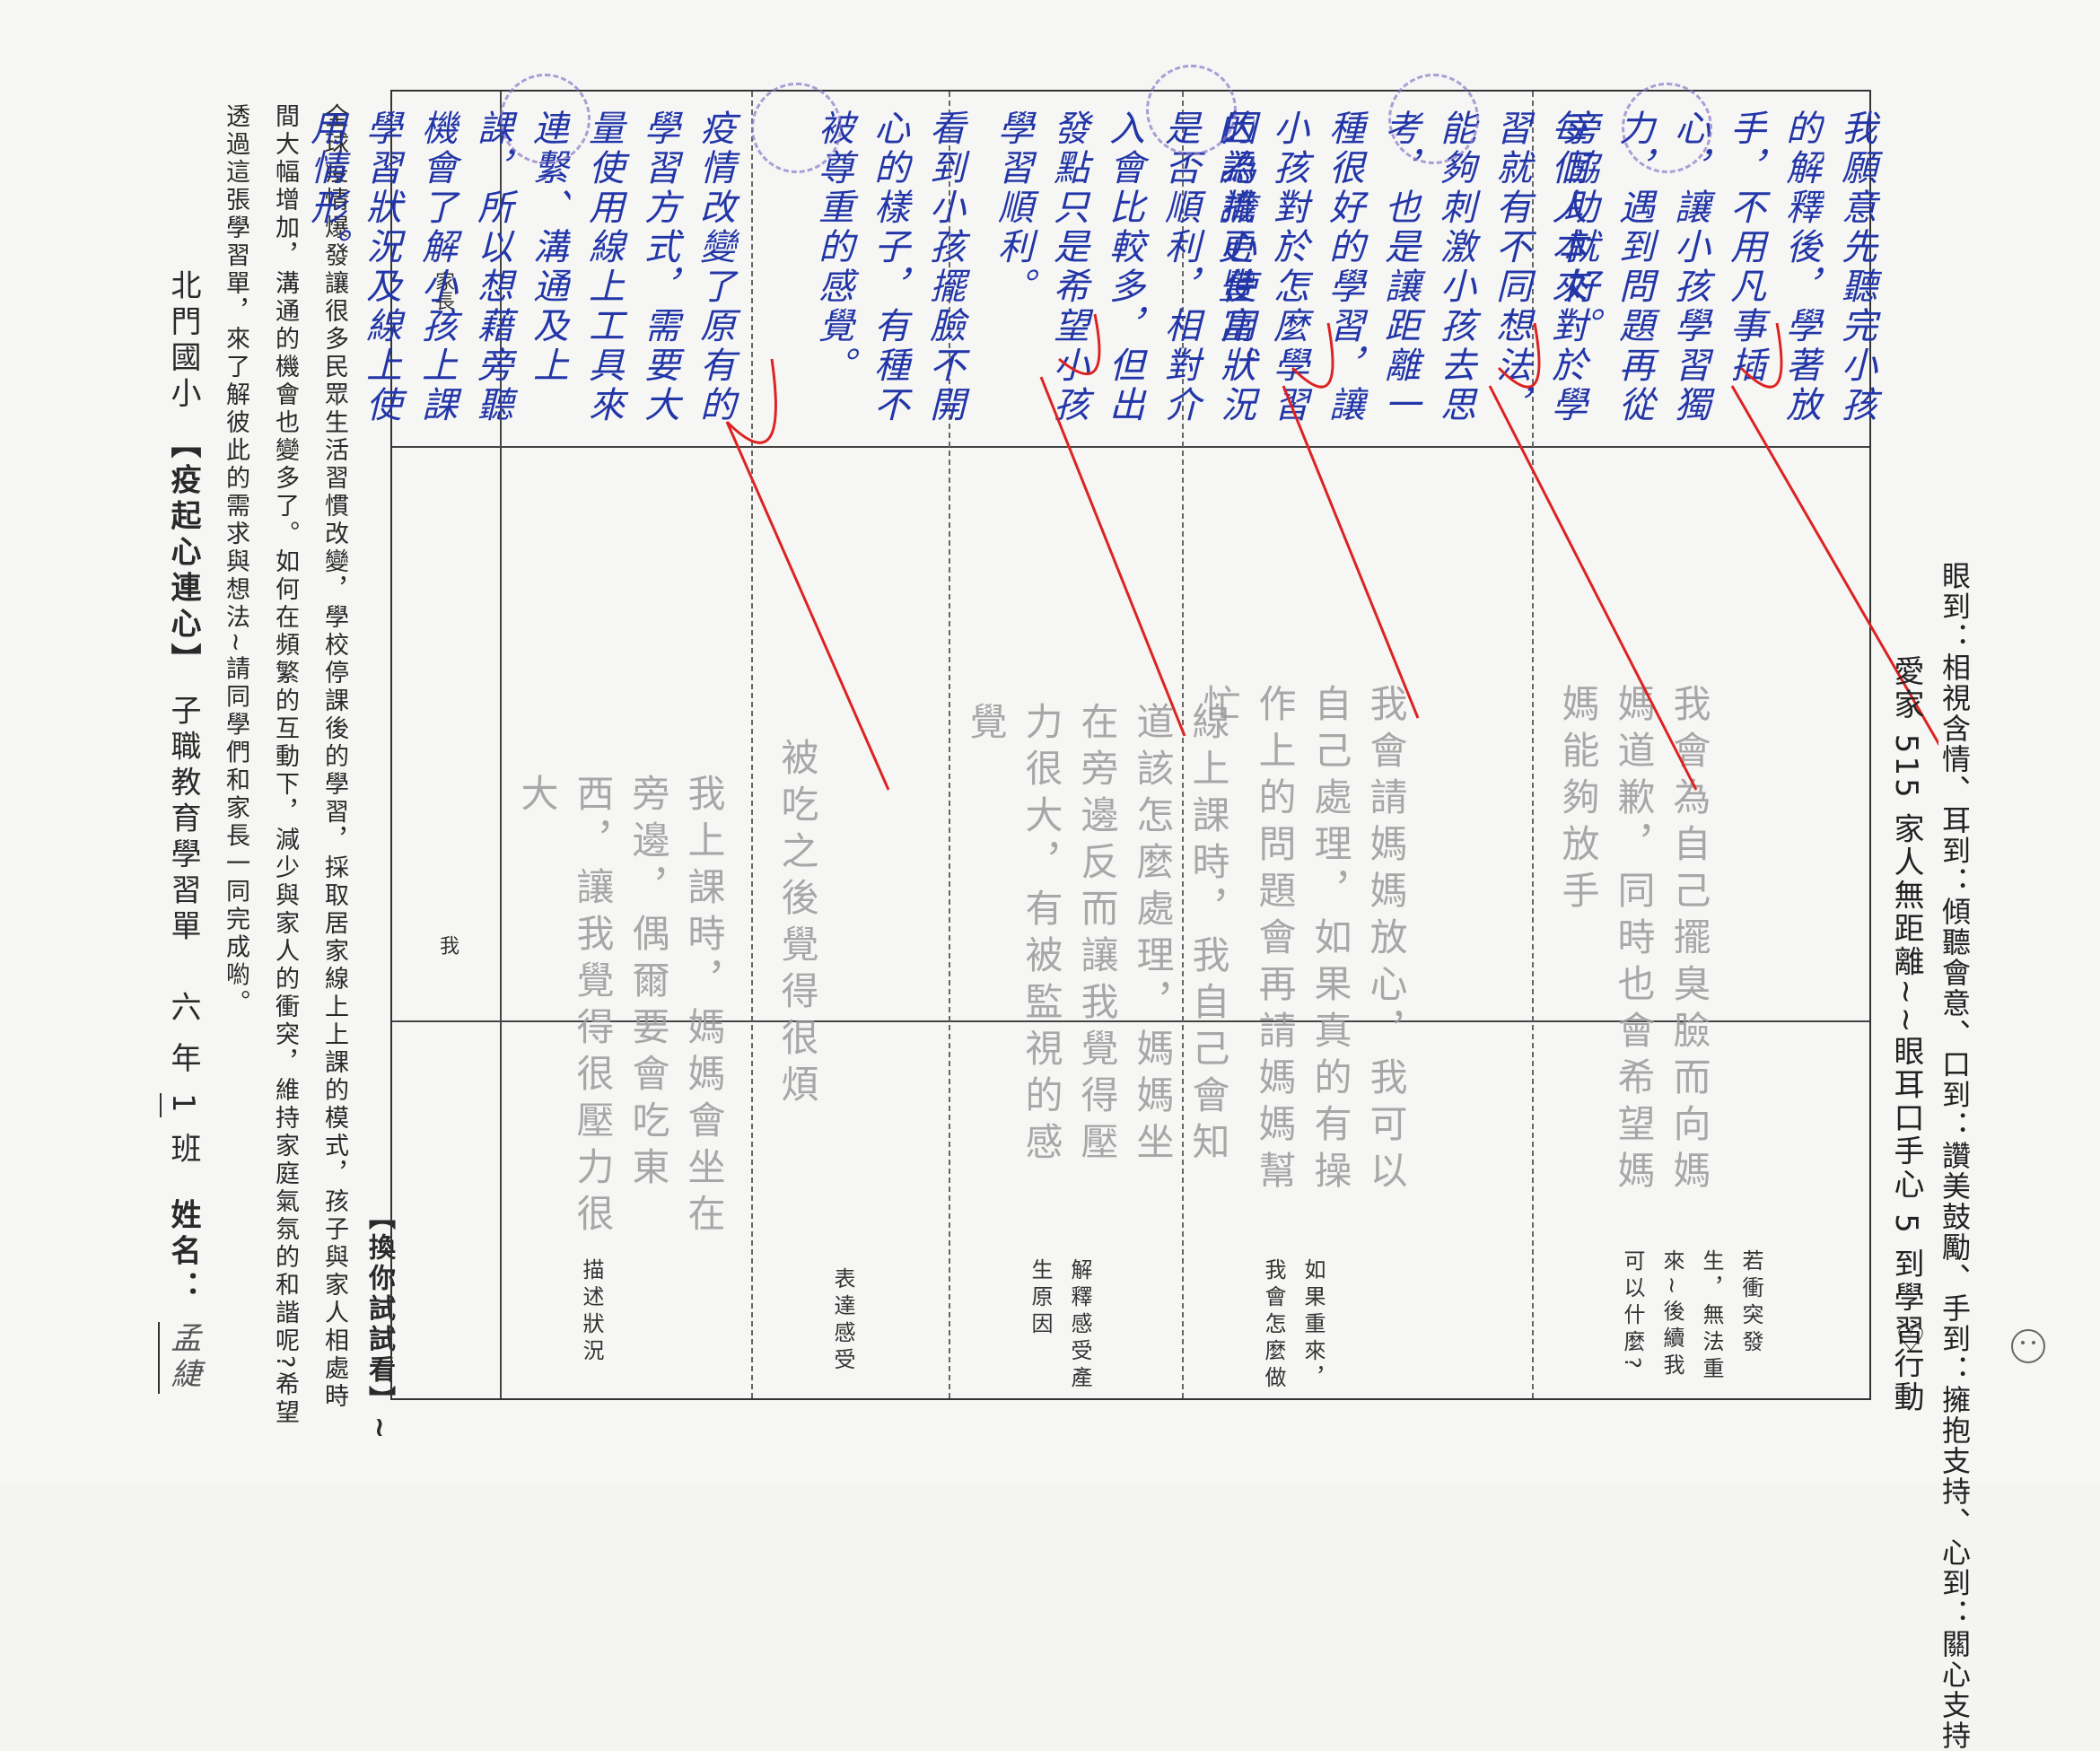  Describe the element at coordinates (182, 1357) in the screenshot. I see `name-value: 孟緁` at that location.